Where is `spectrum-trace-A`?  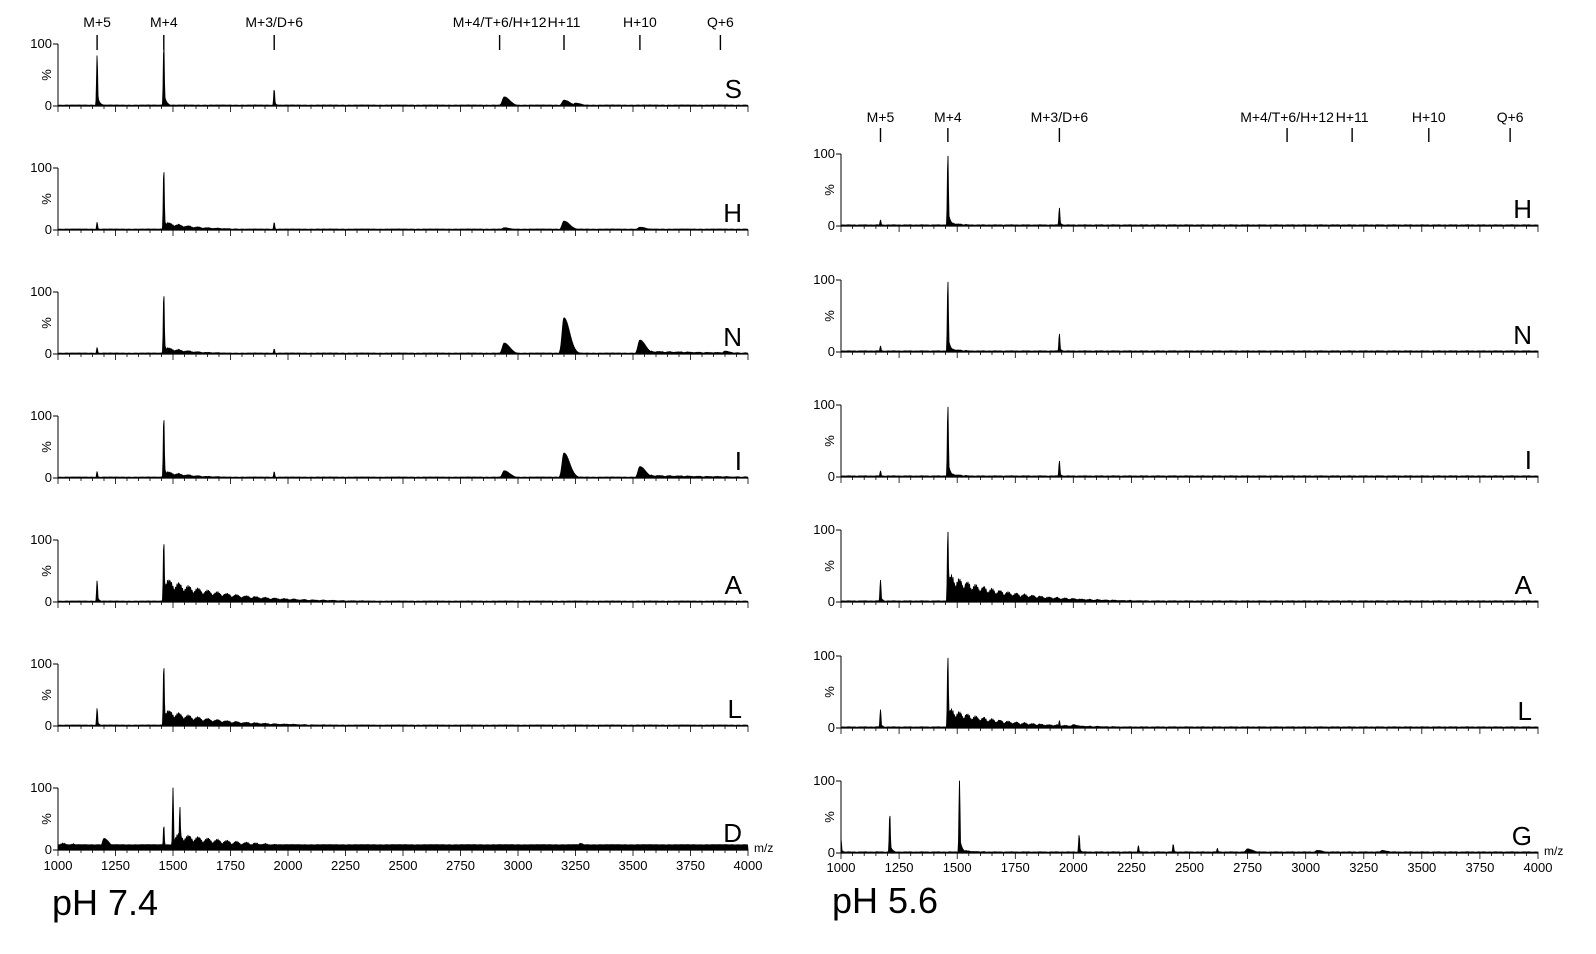
spectrum-trace-A is located at coordinates (1189, 567).